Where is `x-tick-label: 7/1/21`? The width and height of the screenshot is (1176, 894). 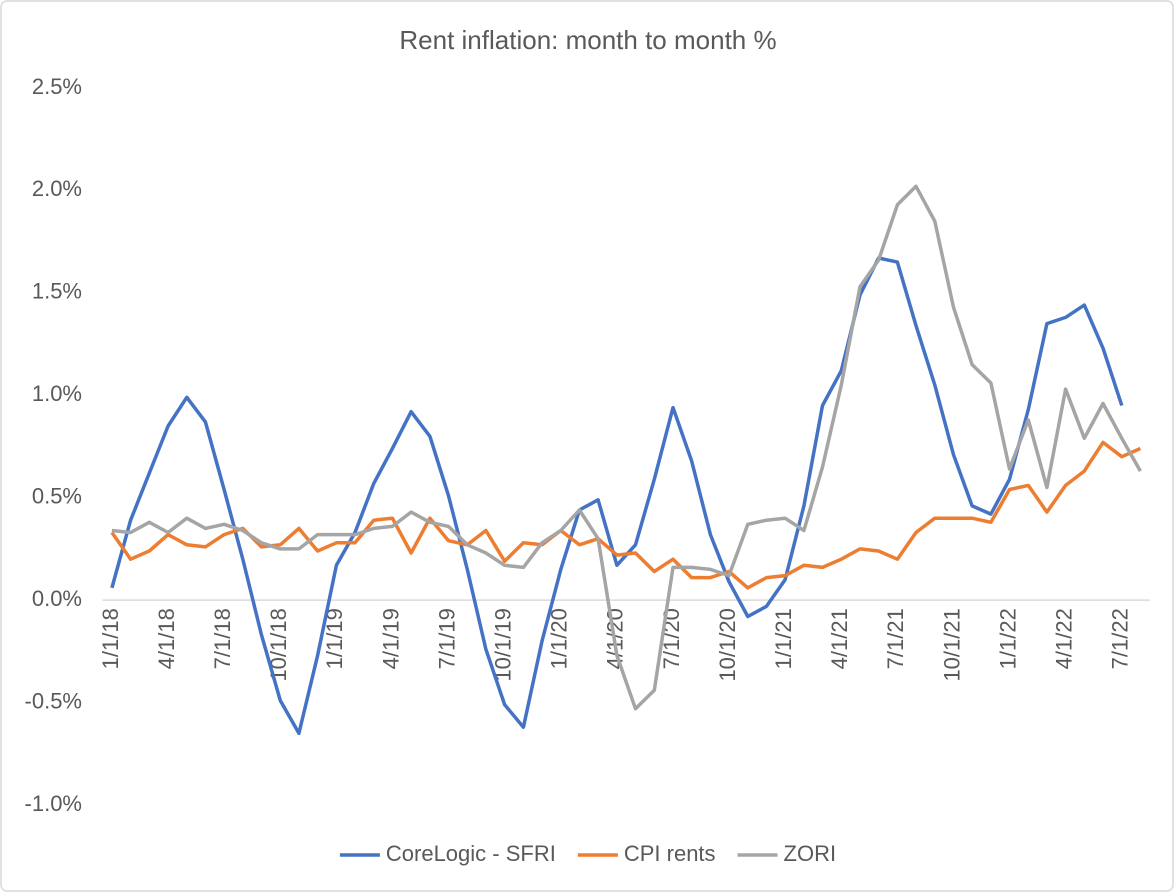 x-tick-label: 7/1/21 is located at coordinates (895, 638).